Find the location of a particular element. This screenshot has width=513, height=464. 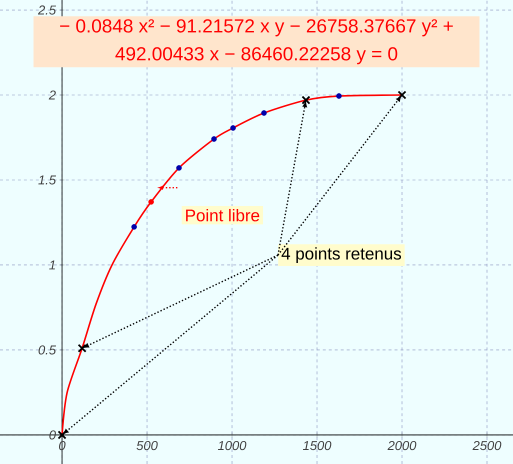

x-tick-label: 2000 is located at coordinates (402, 445).